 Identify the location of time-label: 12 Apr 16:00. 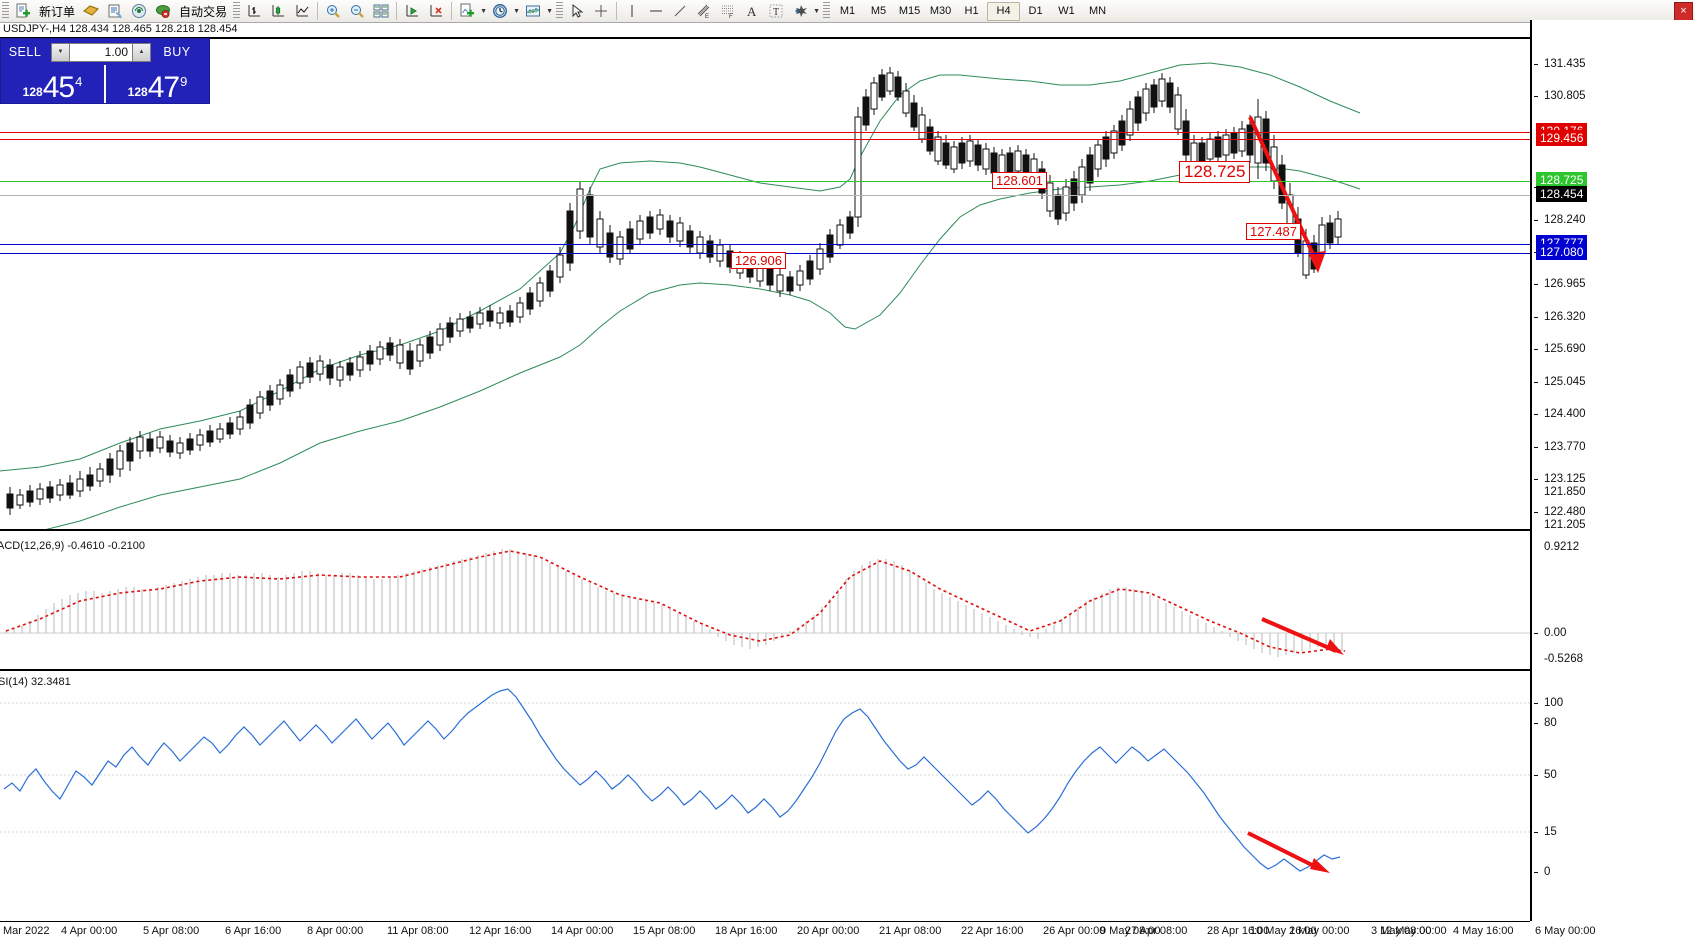
(500, 931).